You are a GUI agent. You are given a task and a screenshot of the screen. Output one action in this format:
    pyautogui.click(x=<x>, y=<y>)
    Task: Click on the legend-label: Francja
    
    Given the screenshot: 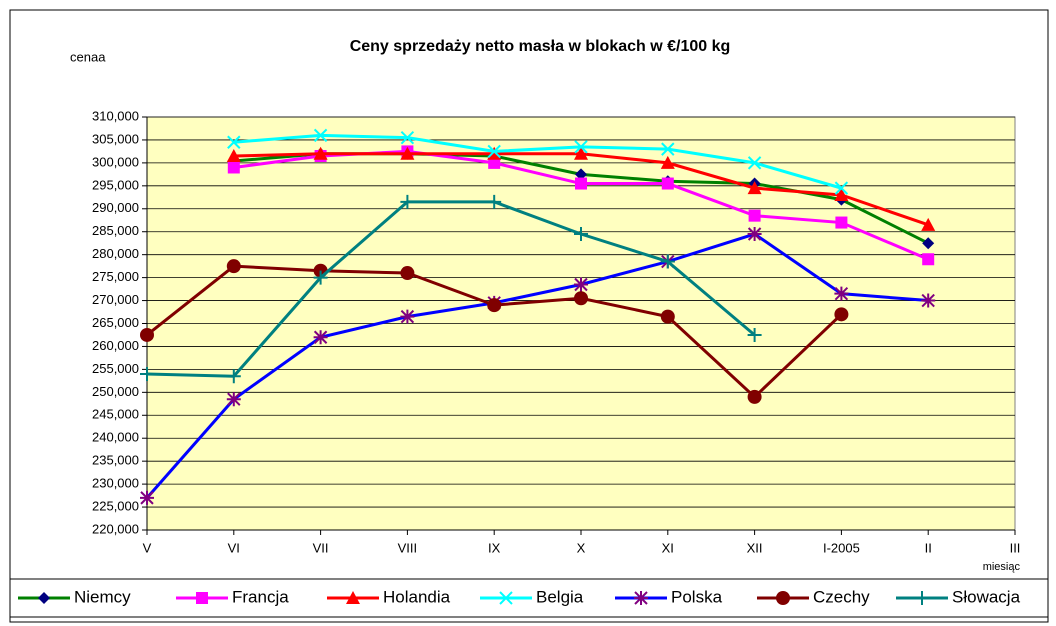 What is the action you would take?
    pyautogui.click(x=260, y=596)
    